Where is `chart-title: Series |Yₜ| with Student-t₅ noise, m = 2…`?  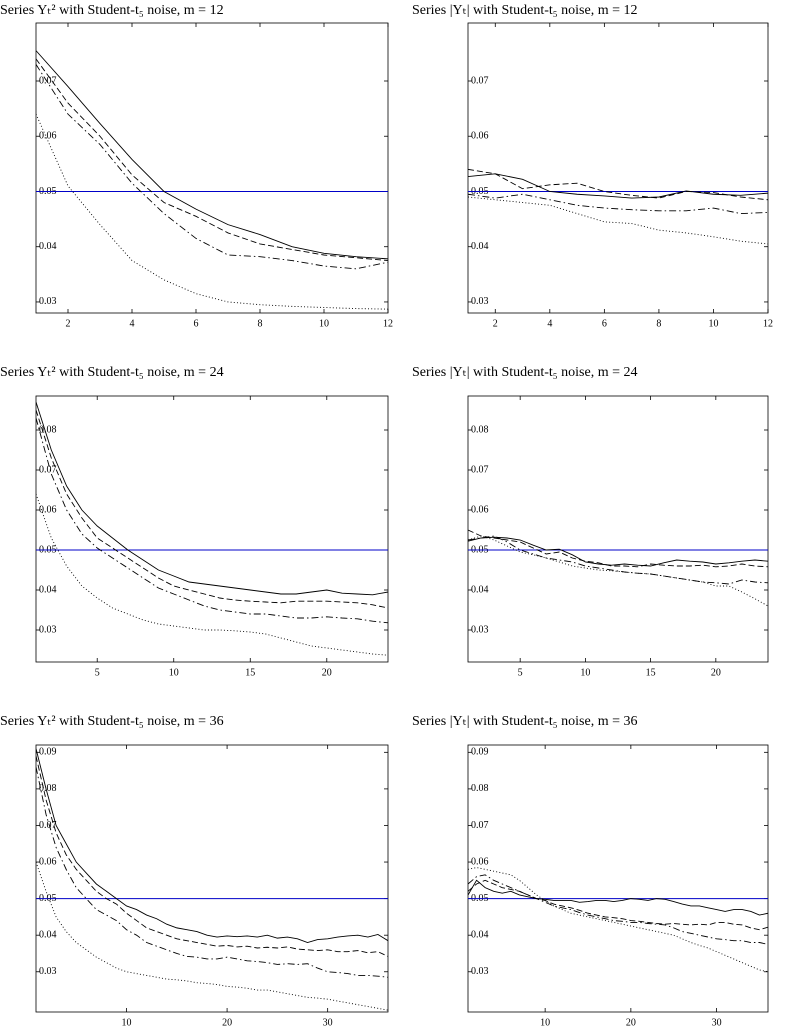 chart-title: Series |Yₜ| with Student-t₅ noise, m = 2… is located at coordinates (525, 372).